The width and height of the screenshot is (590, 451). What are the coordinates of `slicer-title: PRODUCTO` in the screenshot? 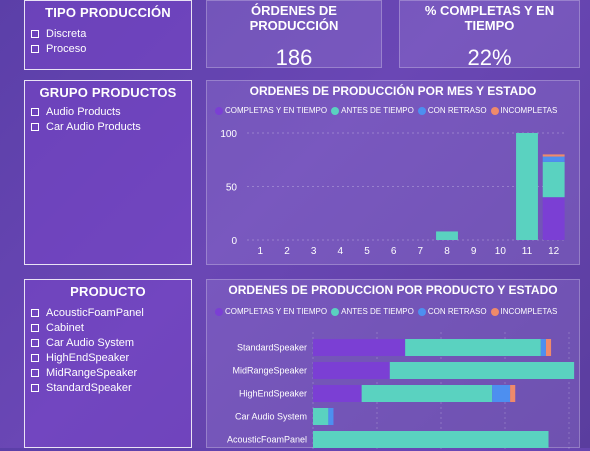 It's located at (108, 291).